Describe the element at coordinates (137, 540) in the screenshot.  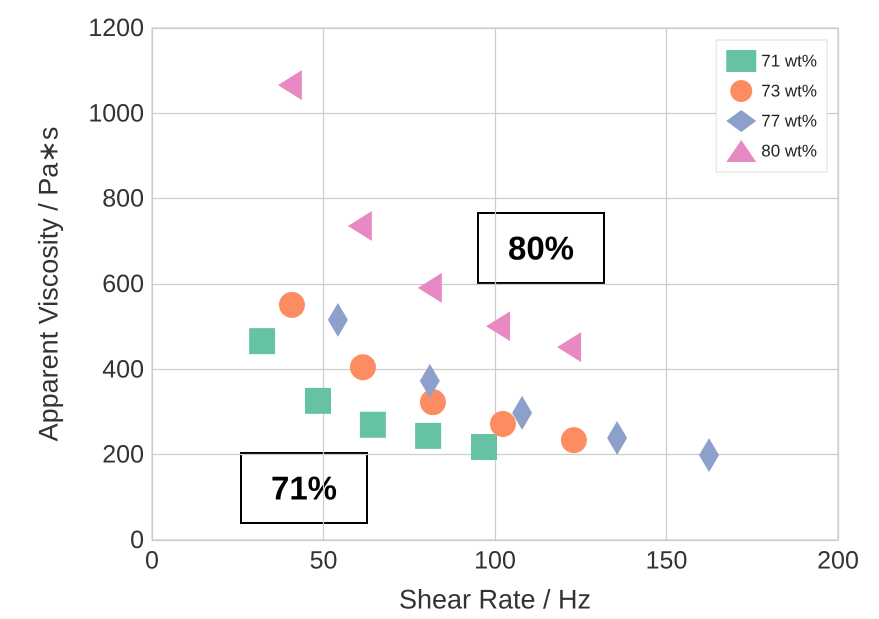
I see `y-tick-label: 0` at that location.